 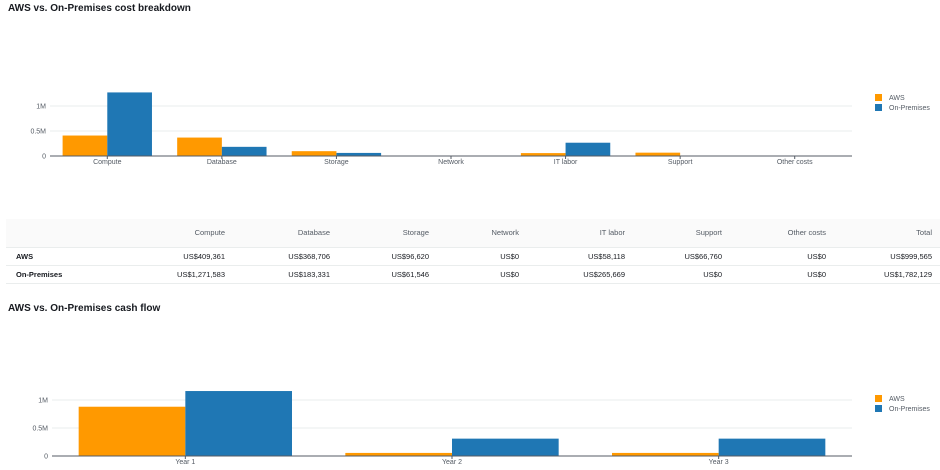 What do you see at coordinates (285, 256) in the screenshot?
I see `table-cell: US$368,706` at bounding box center [285, 256].